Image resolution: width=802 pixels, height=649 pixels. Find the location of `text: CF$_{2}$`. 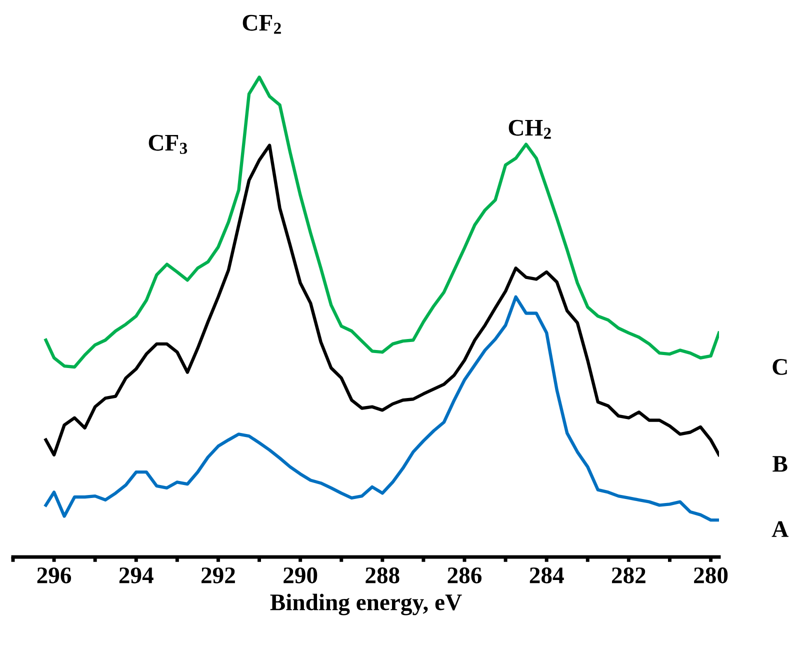

text: CF$_{2}$ is located at coordinates (261, 24).